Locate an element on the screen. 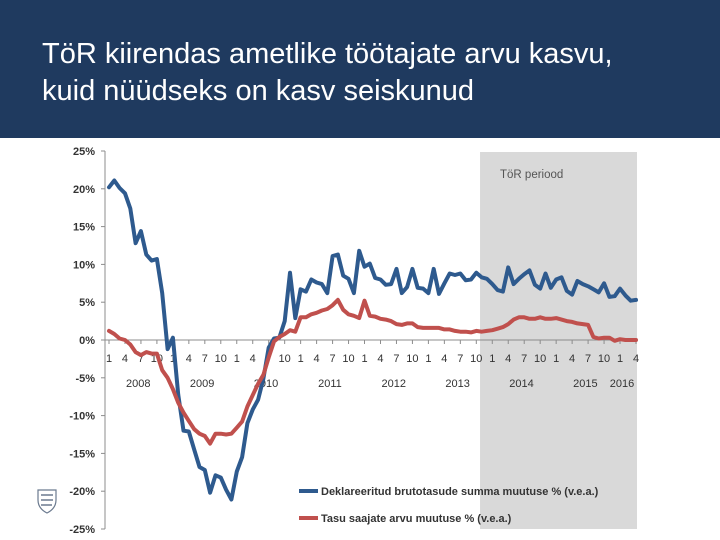  year-label: 2015 is located at coordinates (585, 384).